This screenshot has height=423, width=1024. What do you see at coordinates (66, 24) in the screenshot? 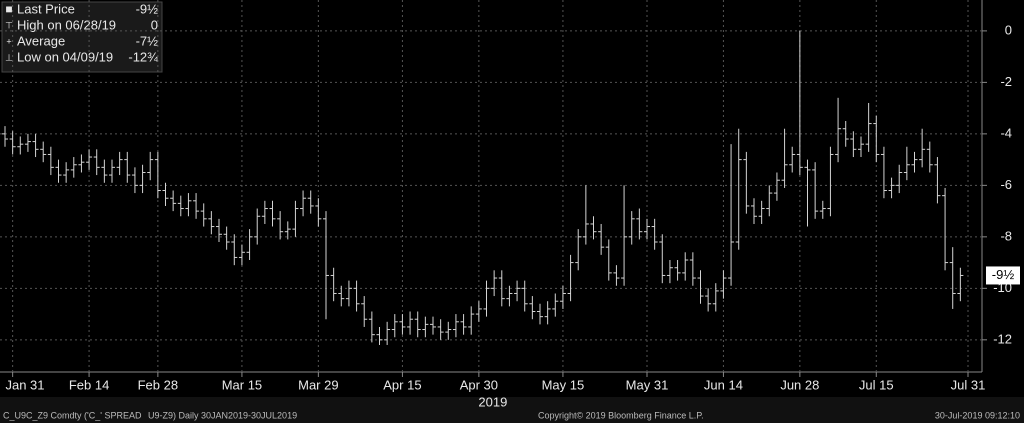
I see `legend-label: High on 06/28/19` at bounding box center [66, 24].